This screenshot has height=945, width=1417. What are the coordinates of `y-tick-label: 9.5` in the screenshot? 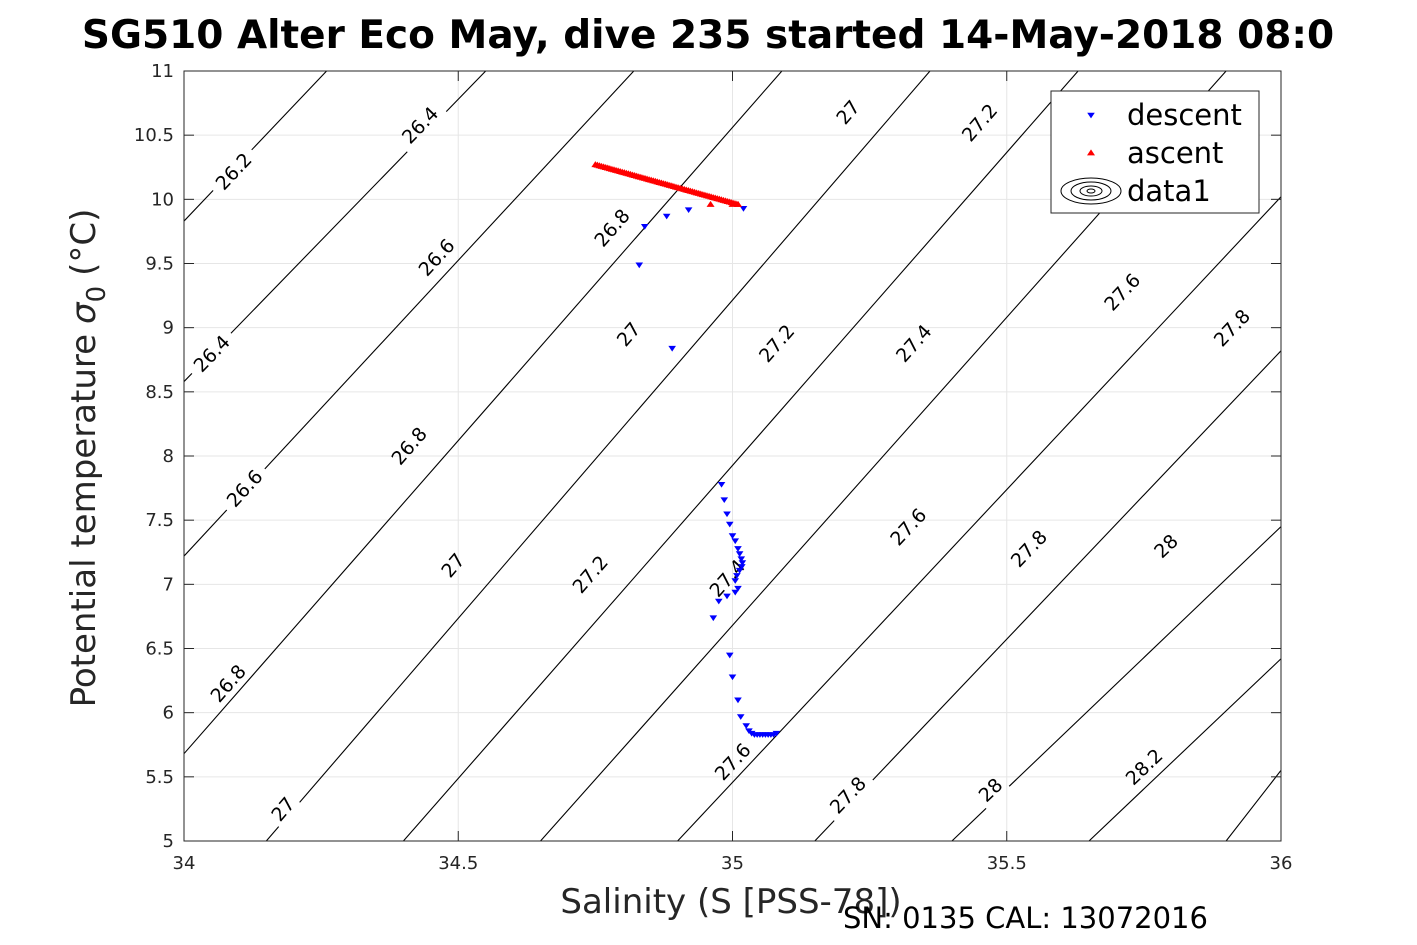 It's located at (159, 264).